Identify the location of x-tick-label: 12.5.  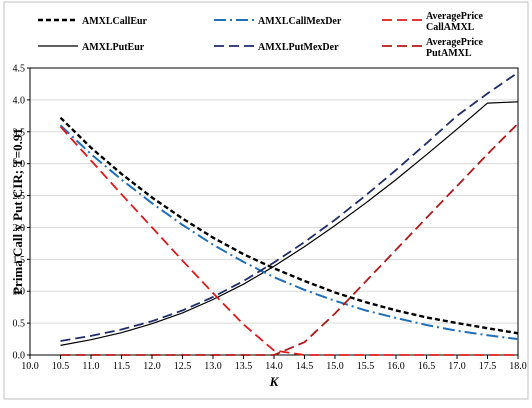
(183, 366).